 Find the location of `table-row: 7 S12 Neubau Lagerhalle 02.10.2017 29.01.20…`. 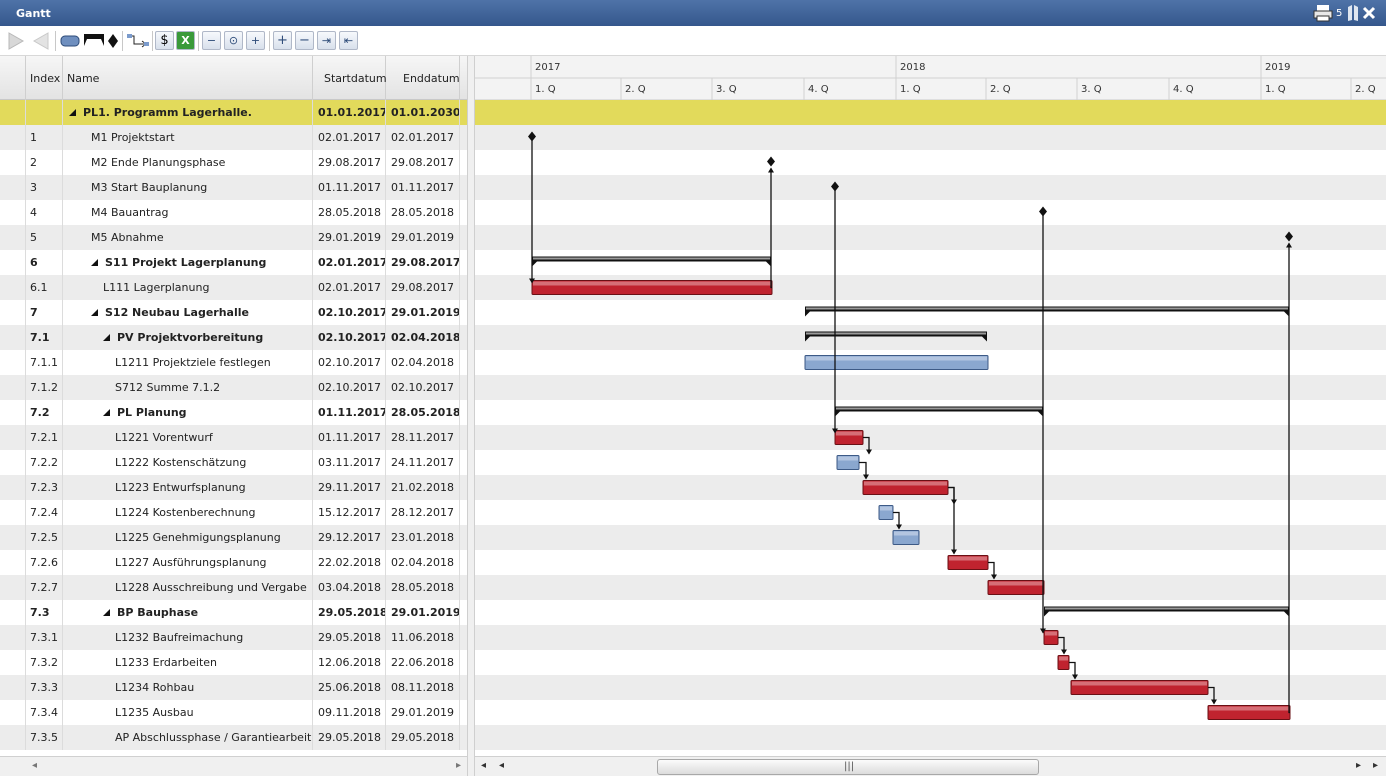

table-row: 7 S12 Neubau Lagerhalle 02.10.2017 29.01.20… is located at coordinates (233, 312).